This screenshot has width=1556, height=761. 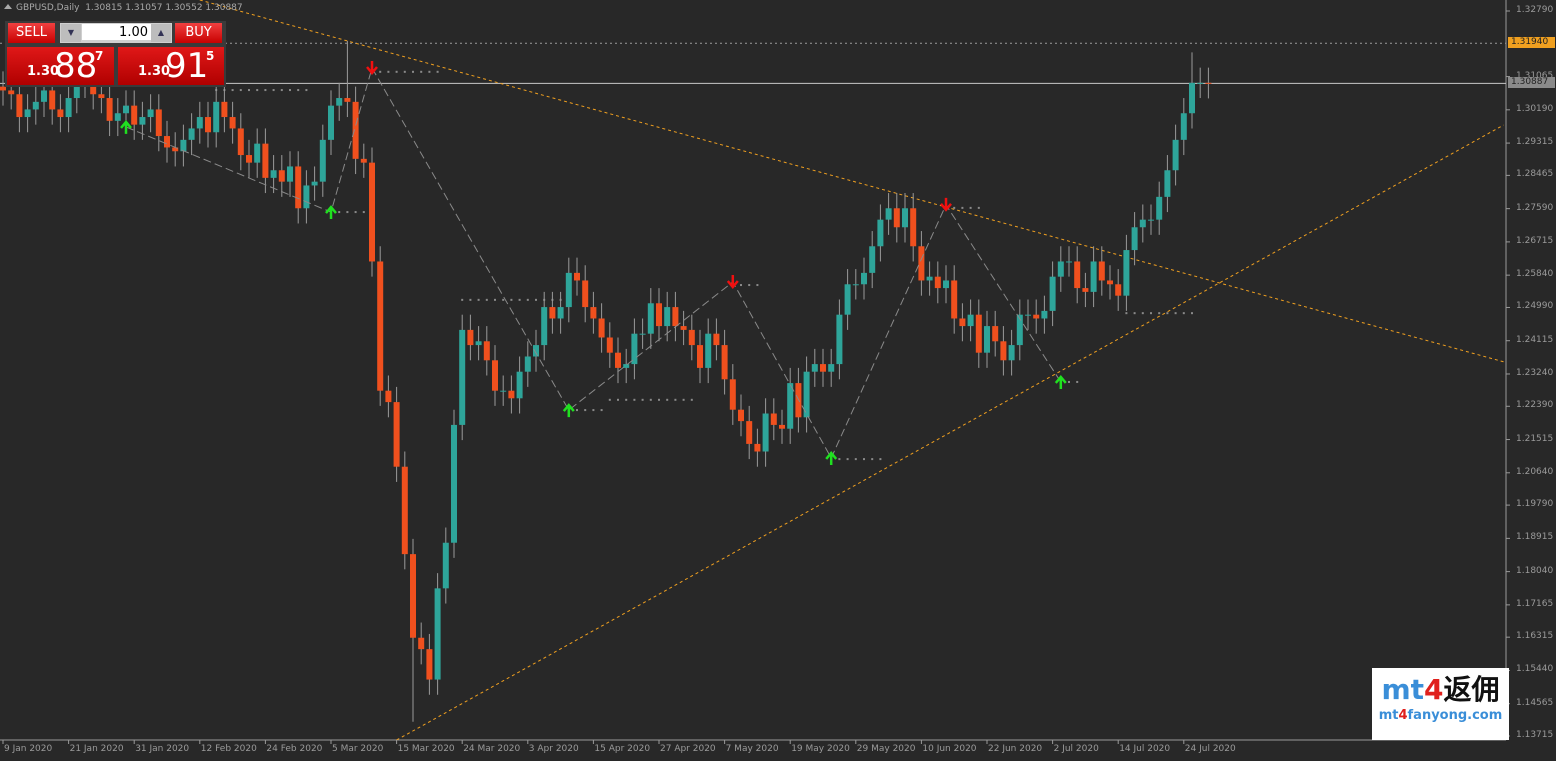 I want to click on logo-text: 返佣, so click(x=1471, y=689).